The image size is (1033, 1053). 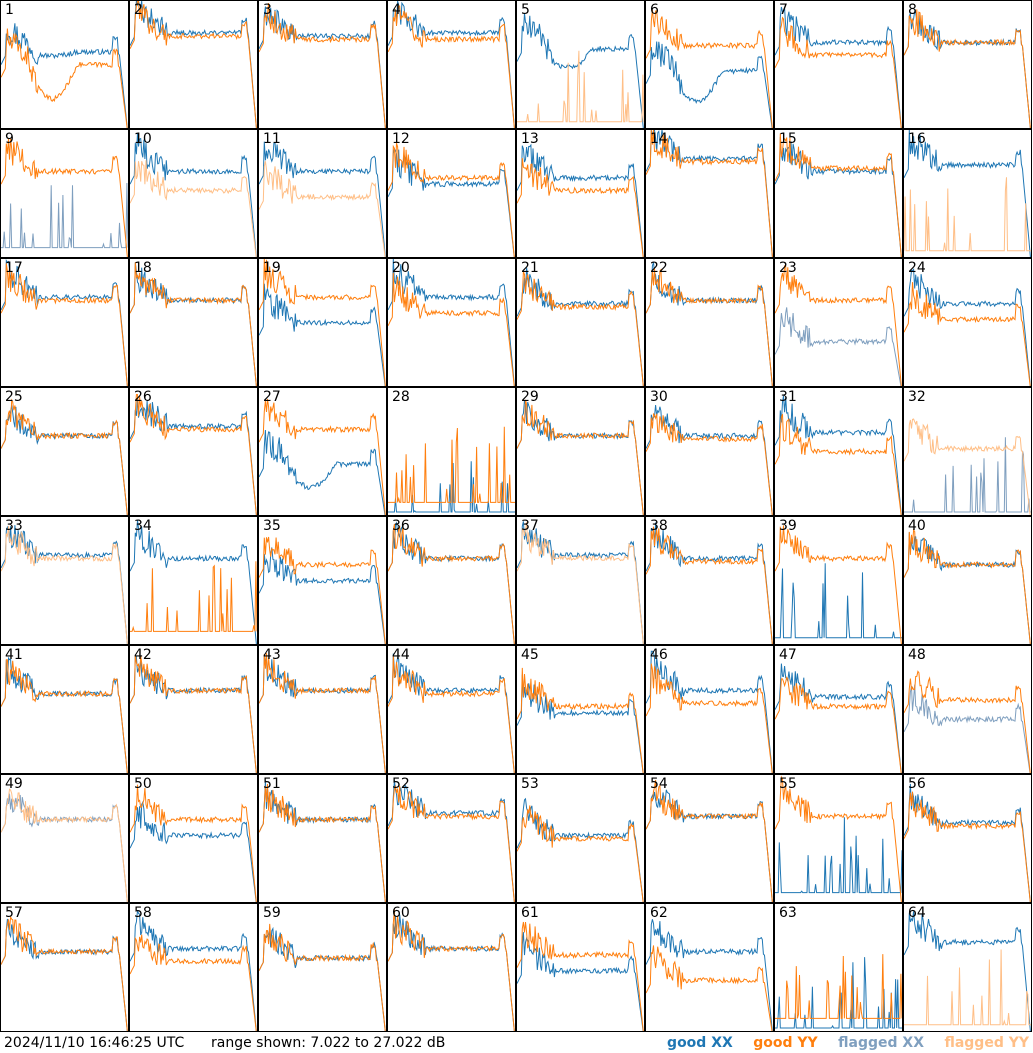 I want to click on panel-4: 4, so click(x=451, y=64).